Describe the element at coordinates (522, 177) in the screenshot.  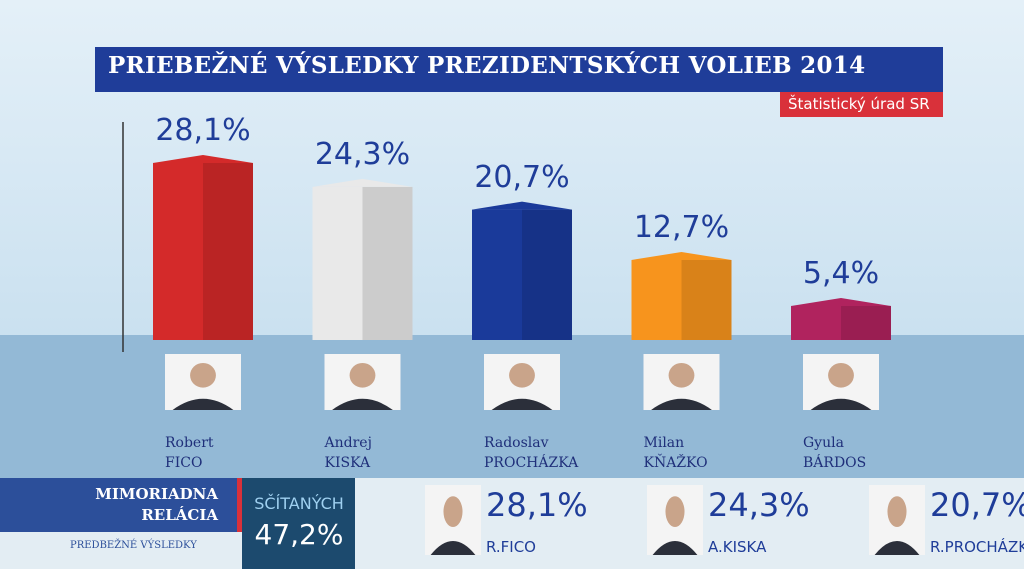
I see `value-label: 20,7%` at that location.